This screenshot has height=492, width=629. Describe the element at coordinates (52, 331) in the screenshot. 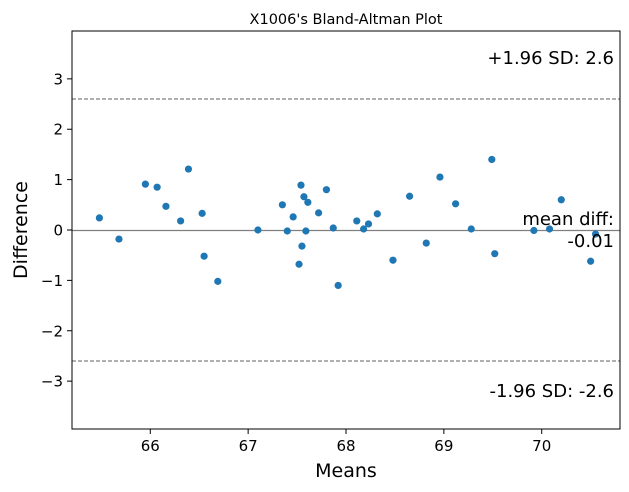

I see `y-tick-label: −2` at that location.